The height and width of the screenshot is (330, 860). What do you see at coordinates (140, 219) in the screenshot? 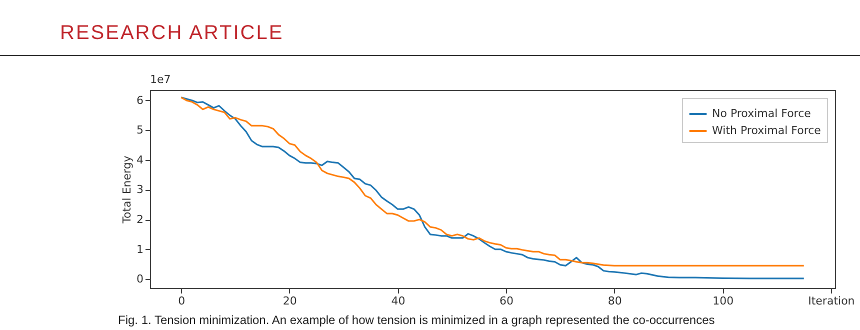
I see `y-tick-label: 2` at bounding box center [140, 219].